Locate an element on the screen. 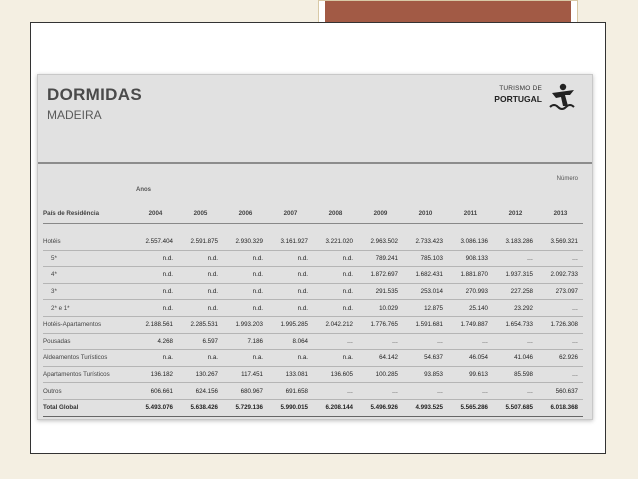 The height and width of the screenshot is (479, 638). table-cell: 1.726.308 is located at coordinates (560, 325).